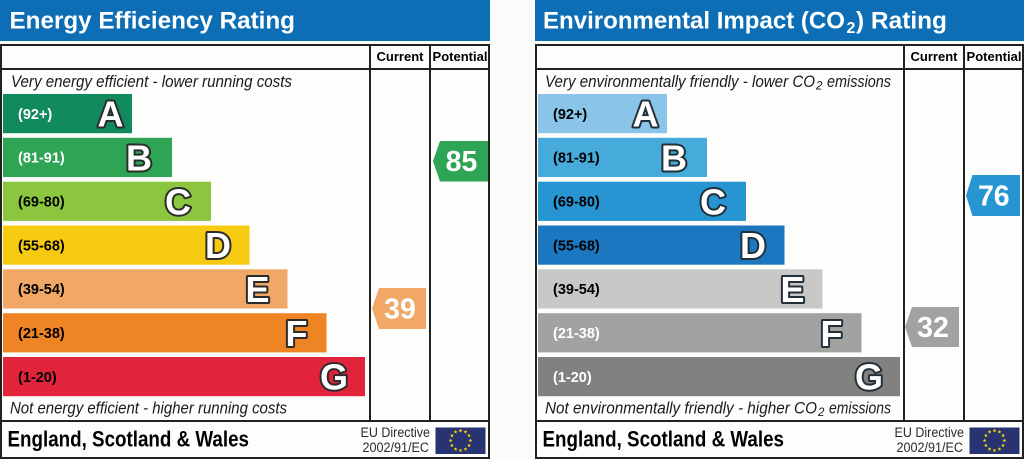  What do you see at coordinates (400, 310) in the screenshot?
I see `svg-text: 39` at bounding box center [400, 310].